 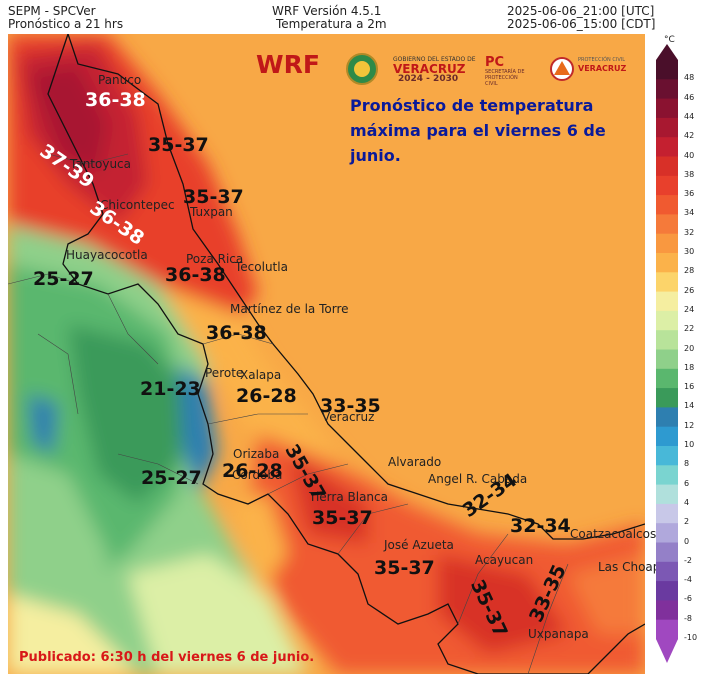 I want to click on temp-range-label: 21-23, so click(x=170, y=389).